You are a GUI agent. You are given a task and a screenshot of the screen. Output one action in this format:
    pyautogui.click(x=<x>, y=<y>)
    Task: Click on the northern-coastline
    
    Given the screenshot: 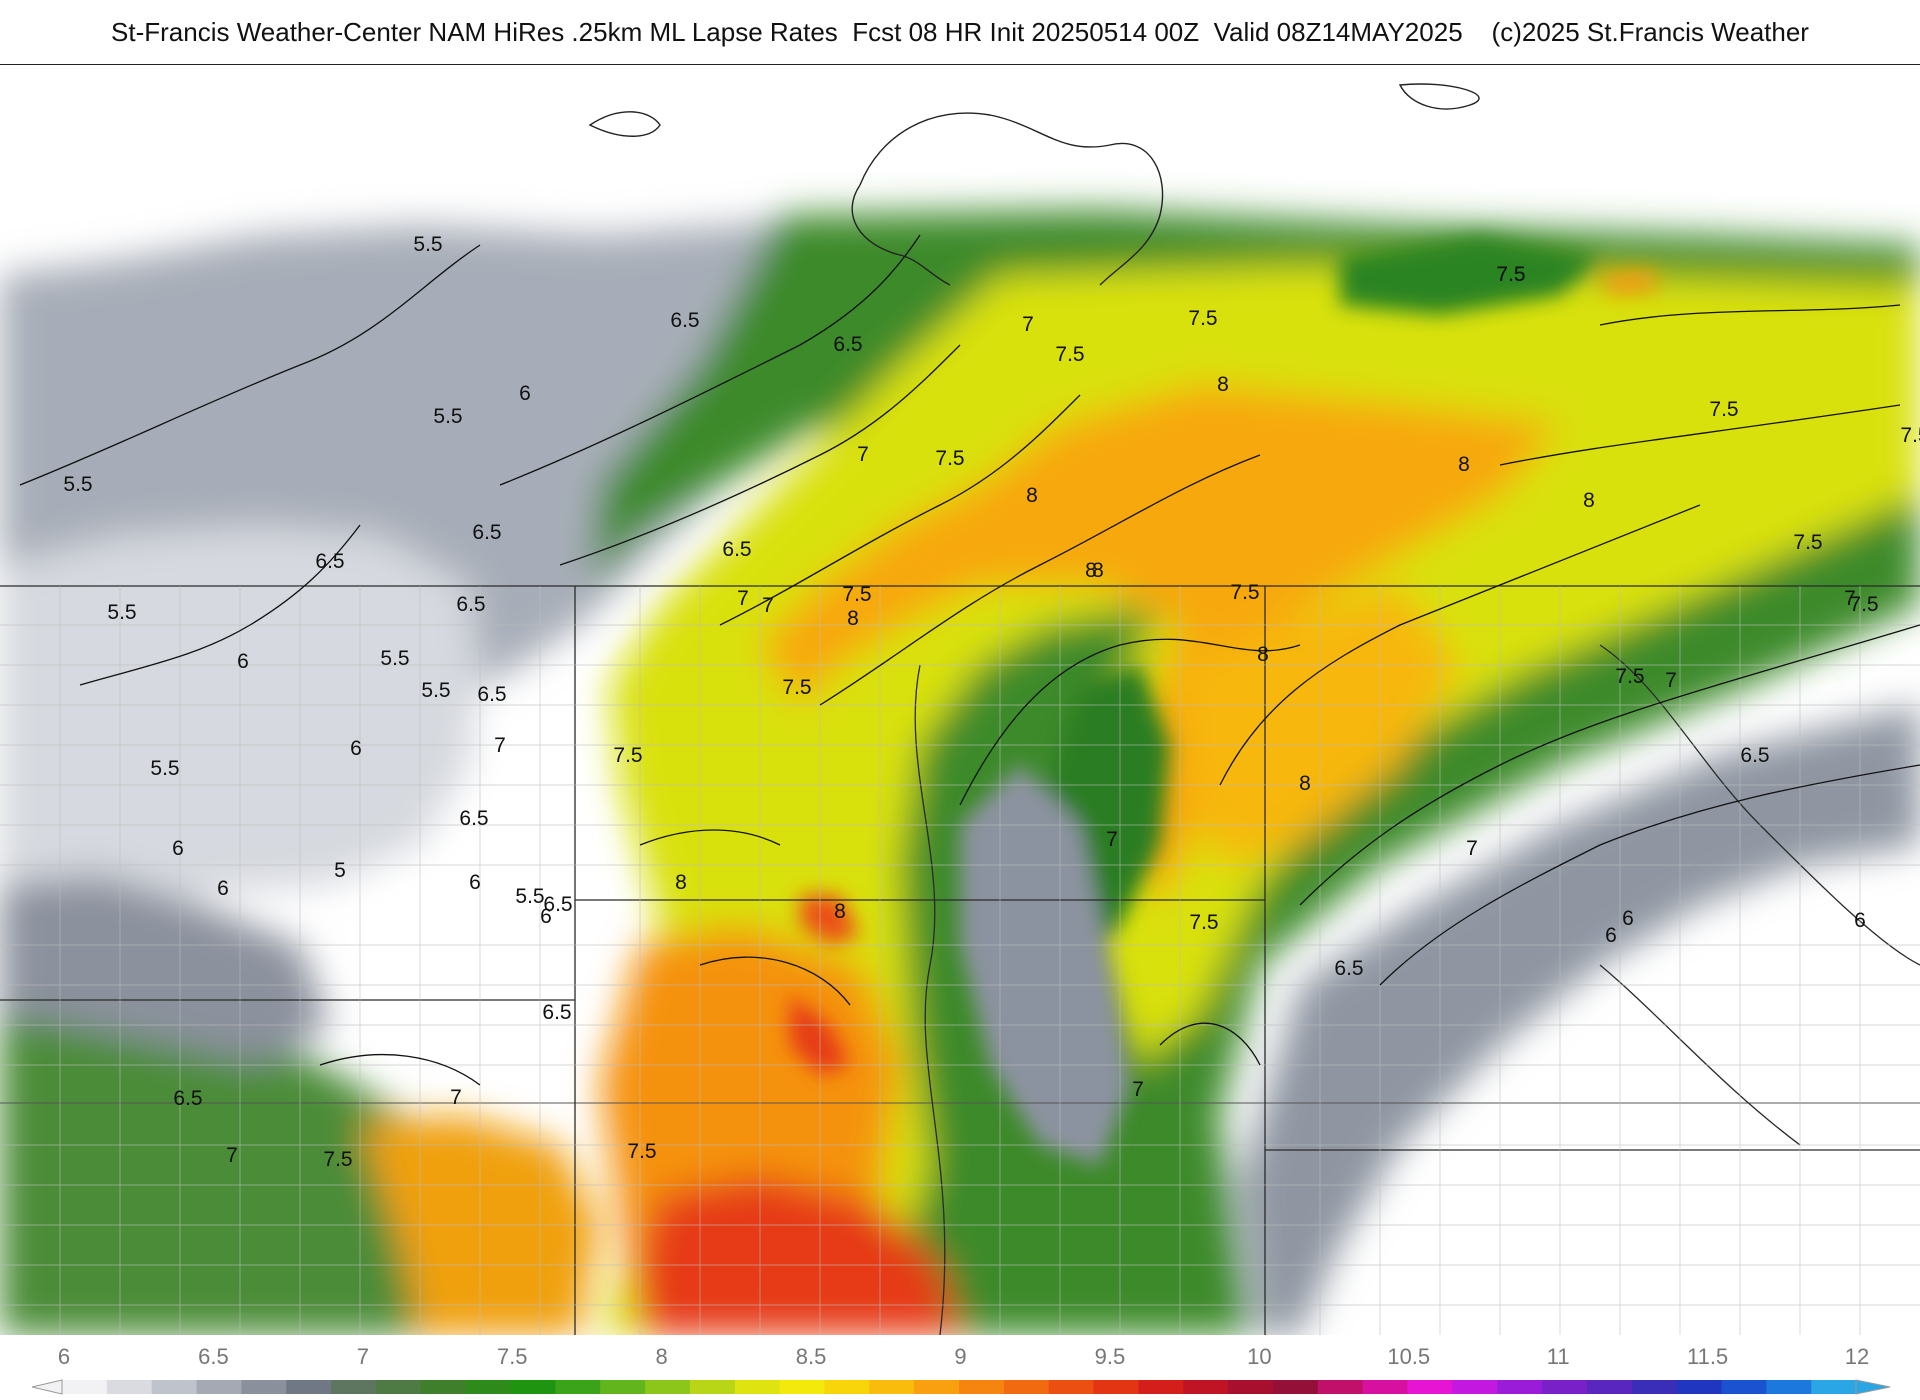 What is the action you would take?
    pyautogui.click(x=1034, y=184)
    